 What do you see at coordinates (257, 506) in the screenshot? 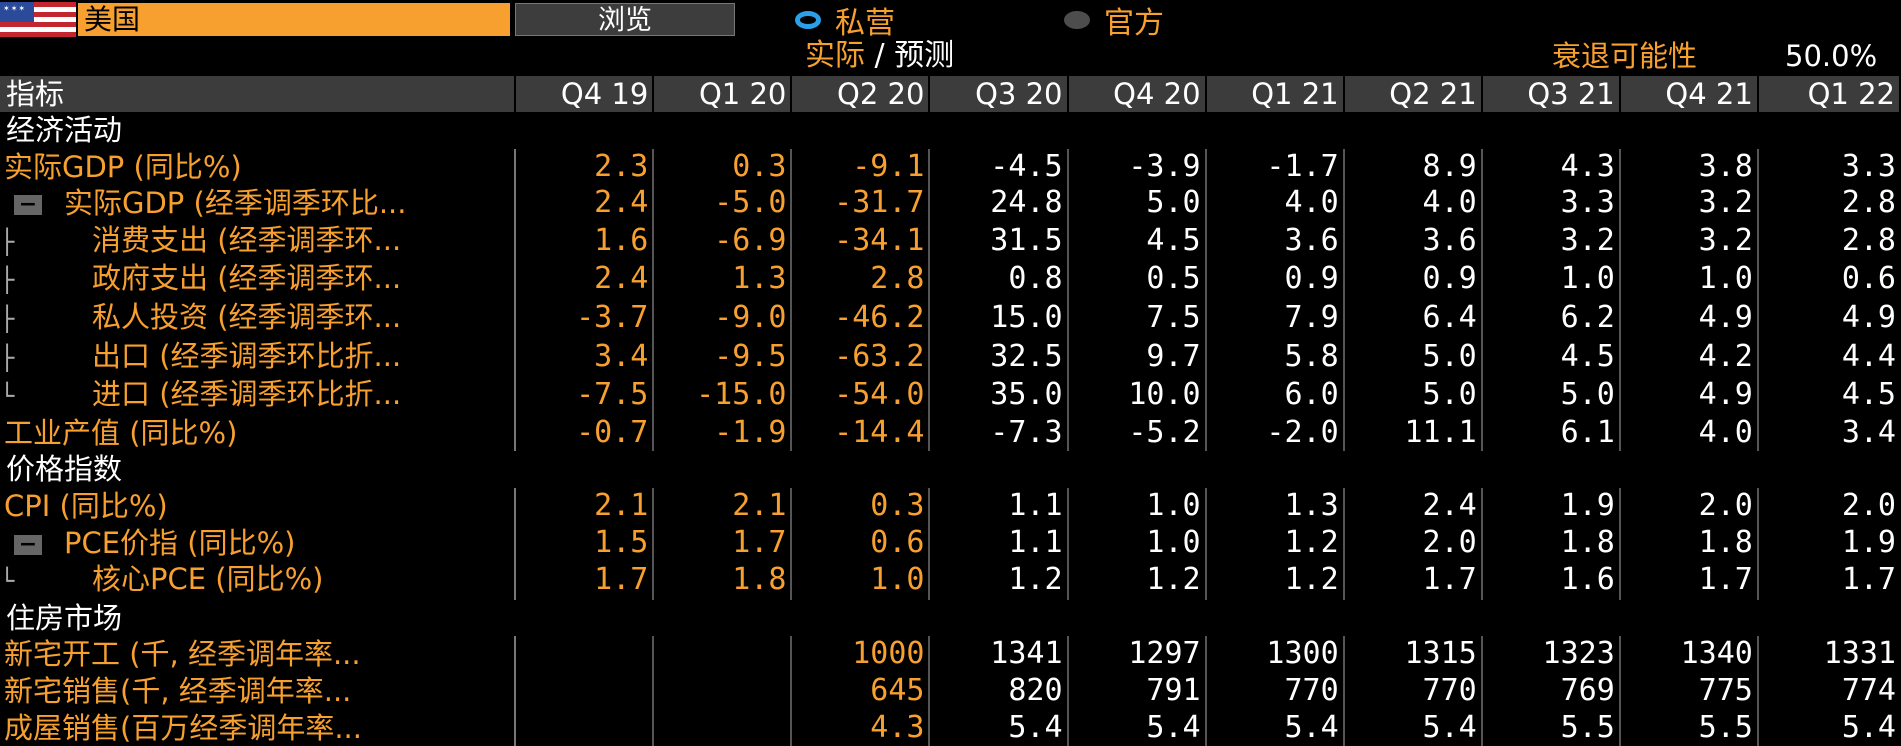
I see `row-label: CPI (同比%)` at bounding box center [257, 506].